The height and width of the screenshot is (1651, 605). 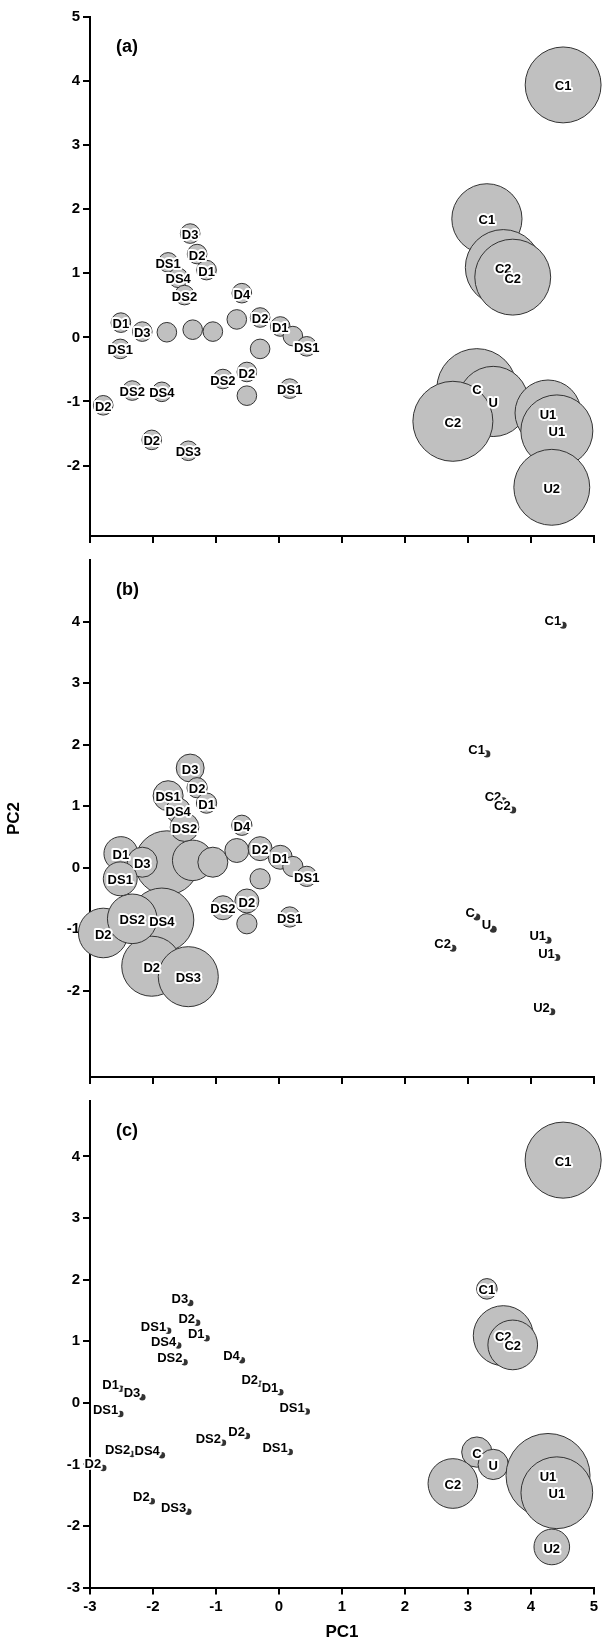 What do you see at coordinates (493, 1465) in the screenshot?
I see `data-label: U` at bounding box center [493, 1465].